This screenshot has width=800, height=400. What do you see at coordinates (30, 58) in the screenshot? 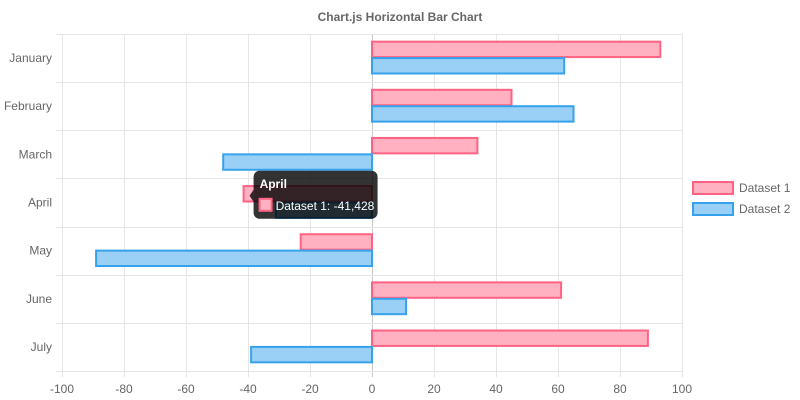
I see `y-tick-label: January` at bounding box center [30, 58].